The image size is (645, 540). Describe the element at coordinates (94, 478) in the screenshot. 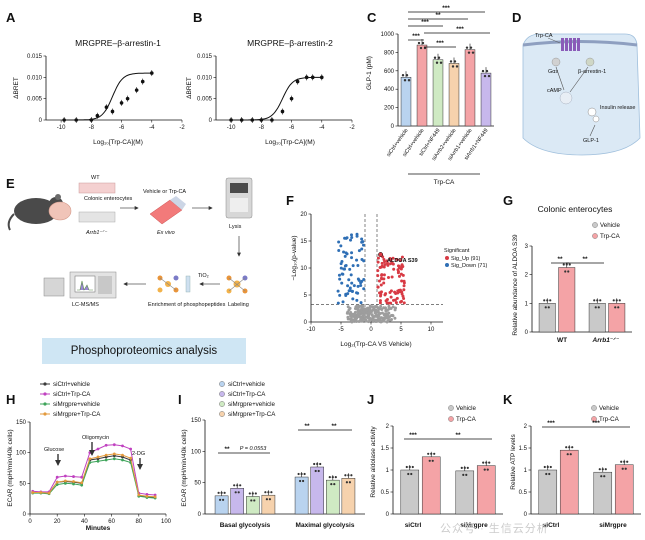

I see `h-series-line` at that location.